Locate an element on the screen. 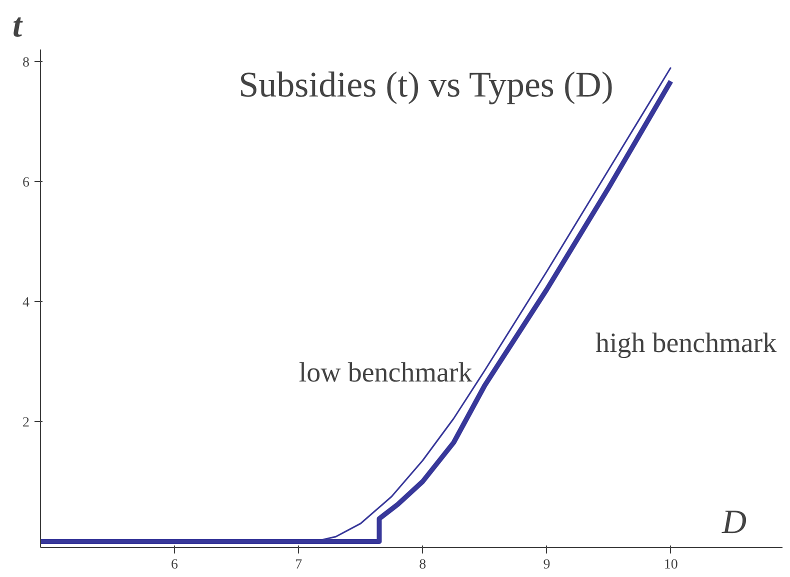  y-tick-label: 2 is located at coordinates (26, 423).